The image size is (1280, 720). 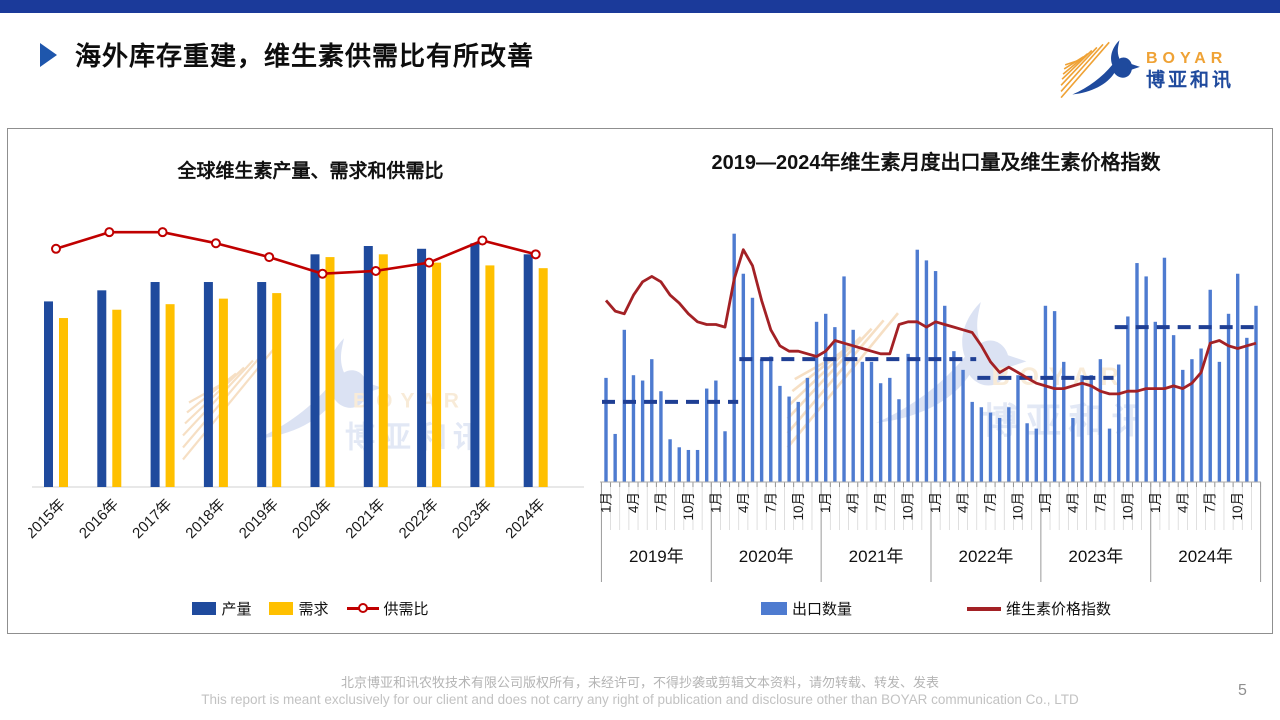 What do you see at coordinates (236, 609) in the screenshot?
I see `legend-label: 产量` at bounding box center [236, 609].